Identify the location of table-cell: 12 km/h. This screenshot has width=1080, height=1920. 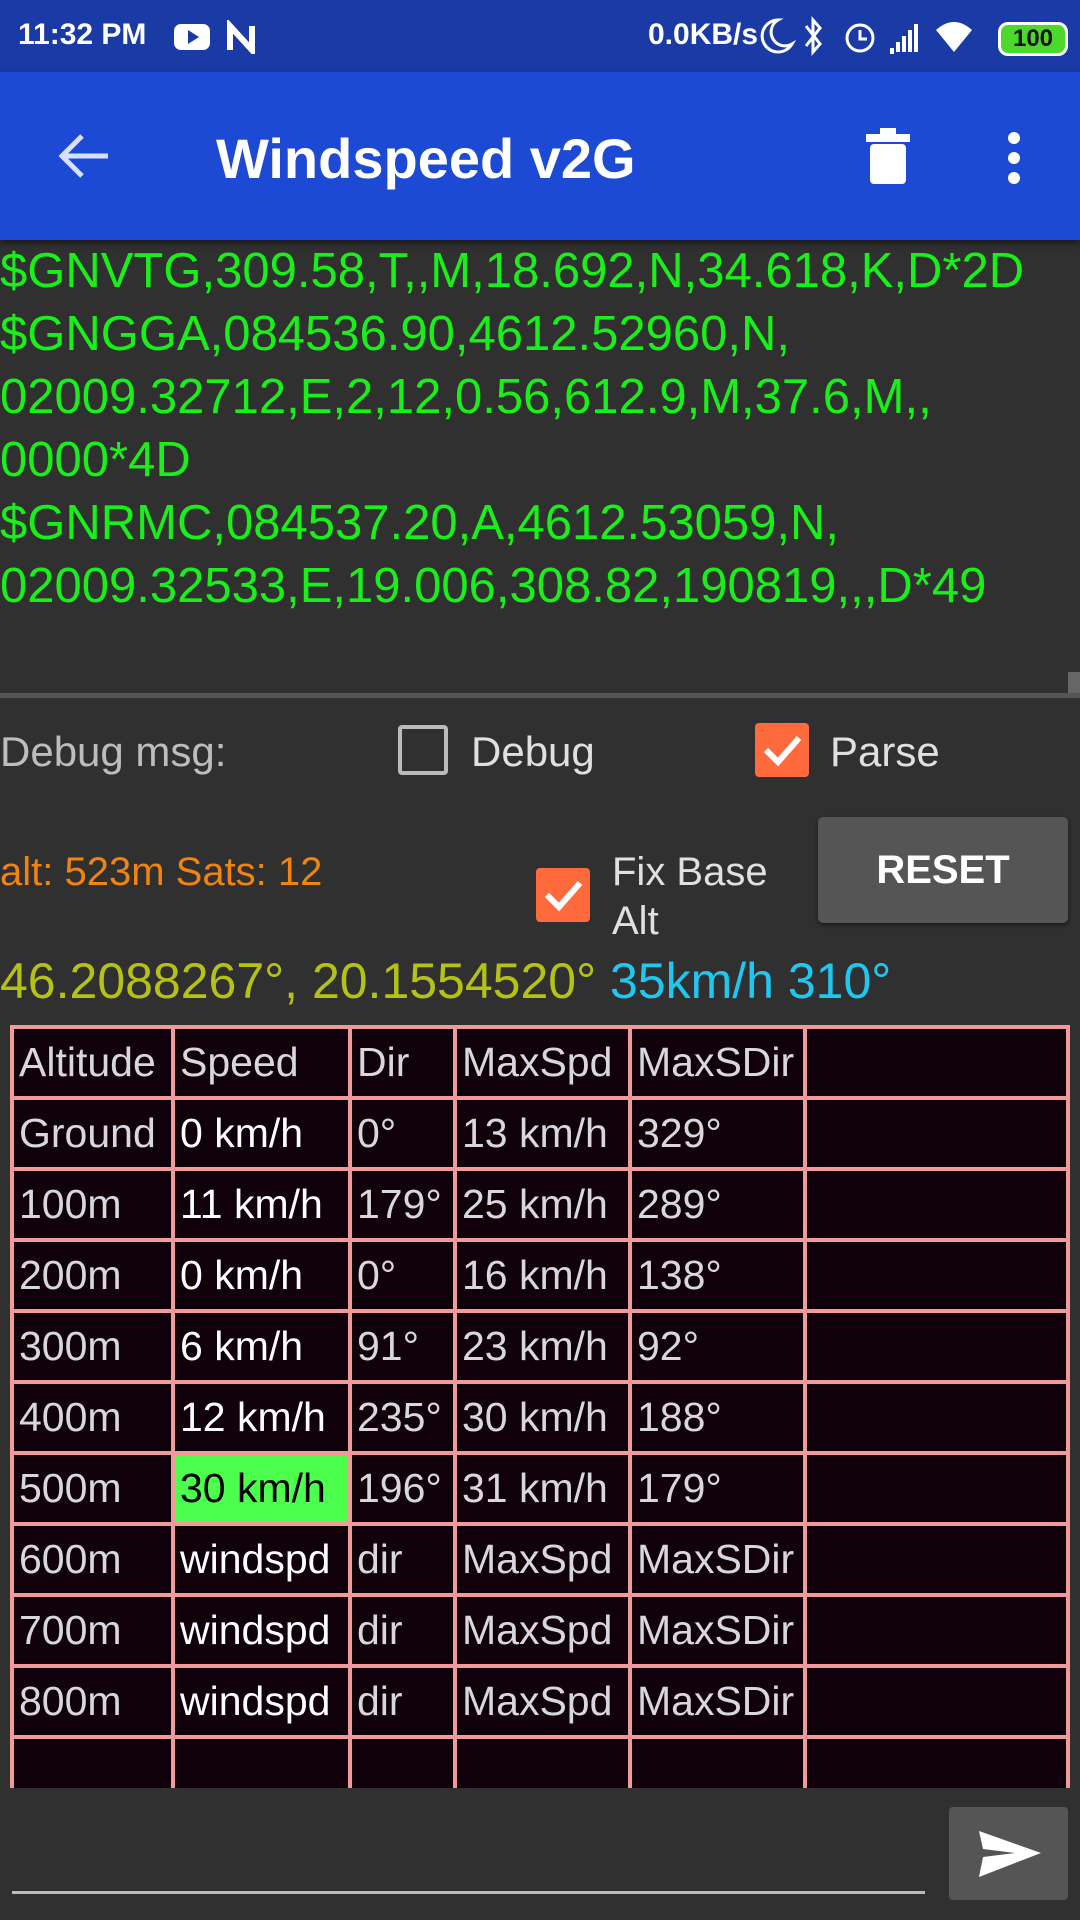
(261, 1417).